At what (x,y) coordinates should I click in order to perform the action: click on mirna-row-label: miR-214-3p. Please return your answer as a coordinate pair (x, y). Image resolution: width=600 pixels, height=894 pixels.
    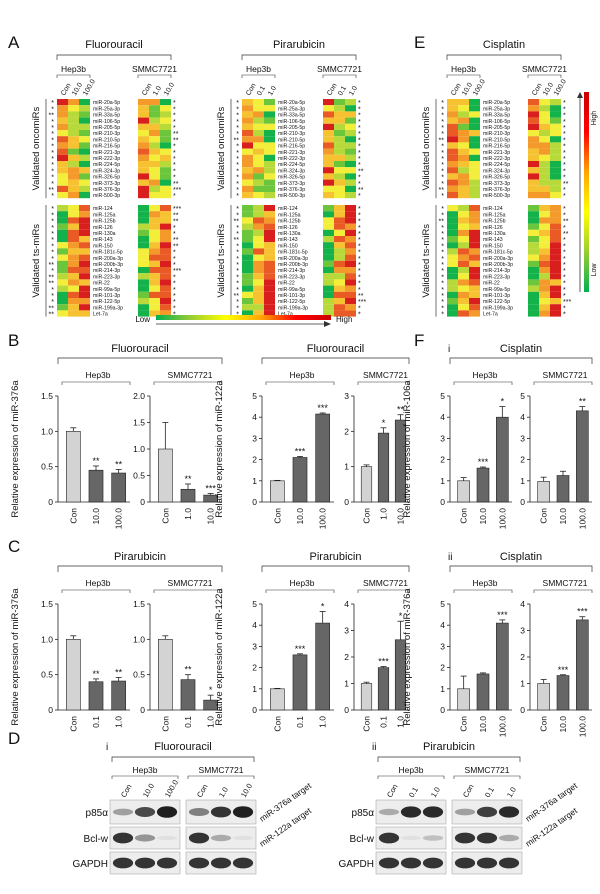
    Looking at the image, I should click on (106, 271).